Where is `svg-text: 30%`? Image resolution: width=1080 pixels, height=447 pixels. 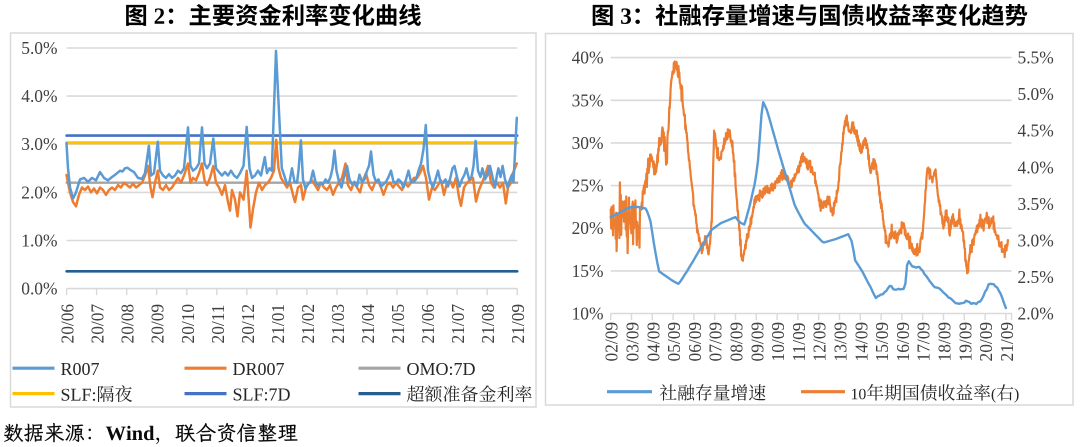
svg-text: 30% is located at coordinates (588, 143).